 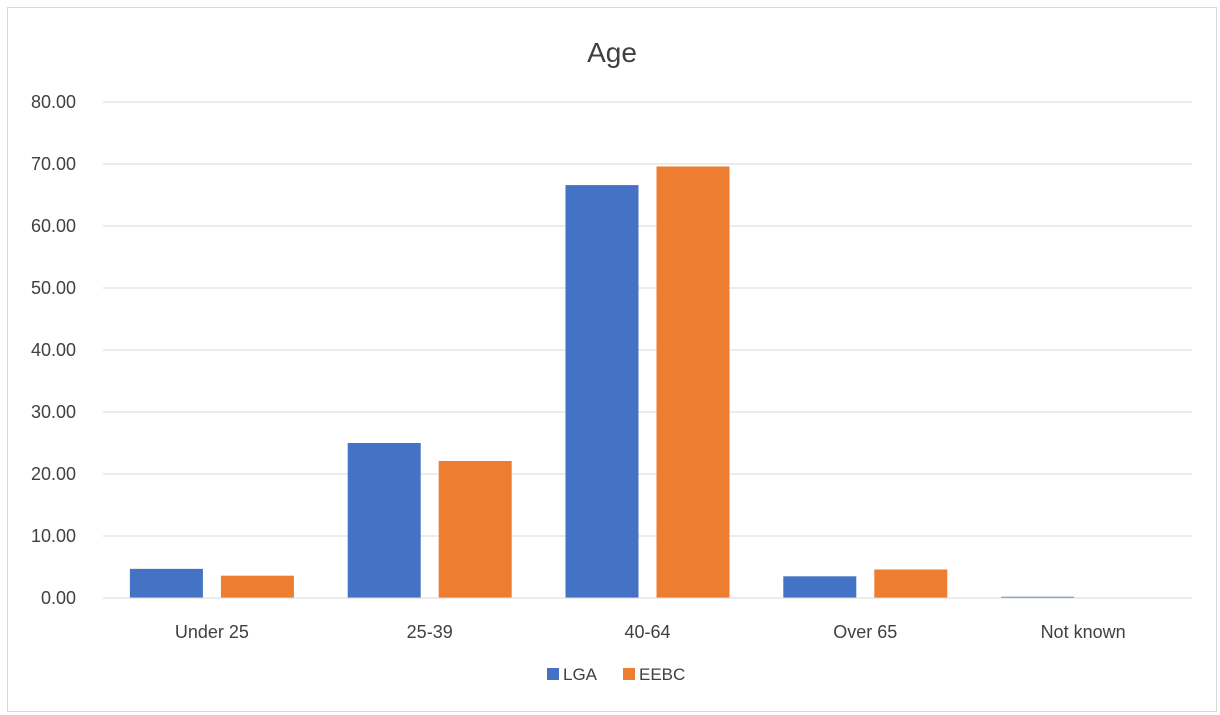 I want to click on legend-swatch-lga, so click(x=553, y=674).